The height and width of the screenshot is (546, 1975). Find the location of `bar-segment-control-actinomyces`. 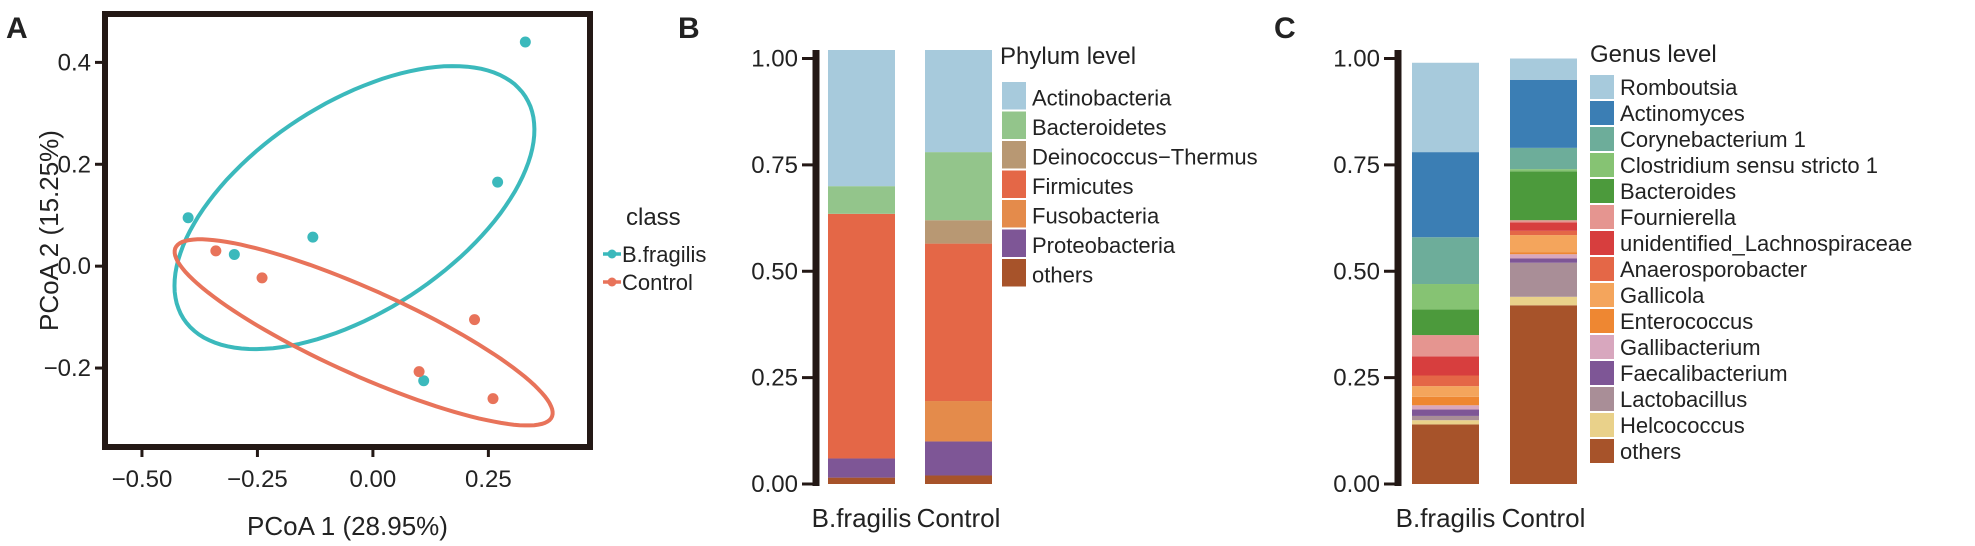

bar-segment-control-actinomyces is located at coordinates (1543, 113).